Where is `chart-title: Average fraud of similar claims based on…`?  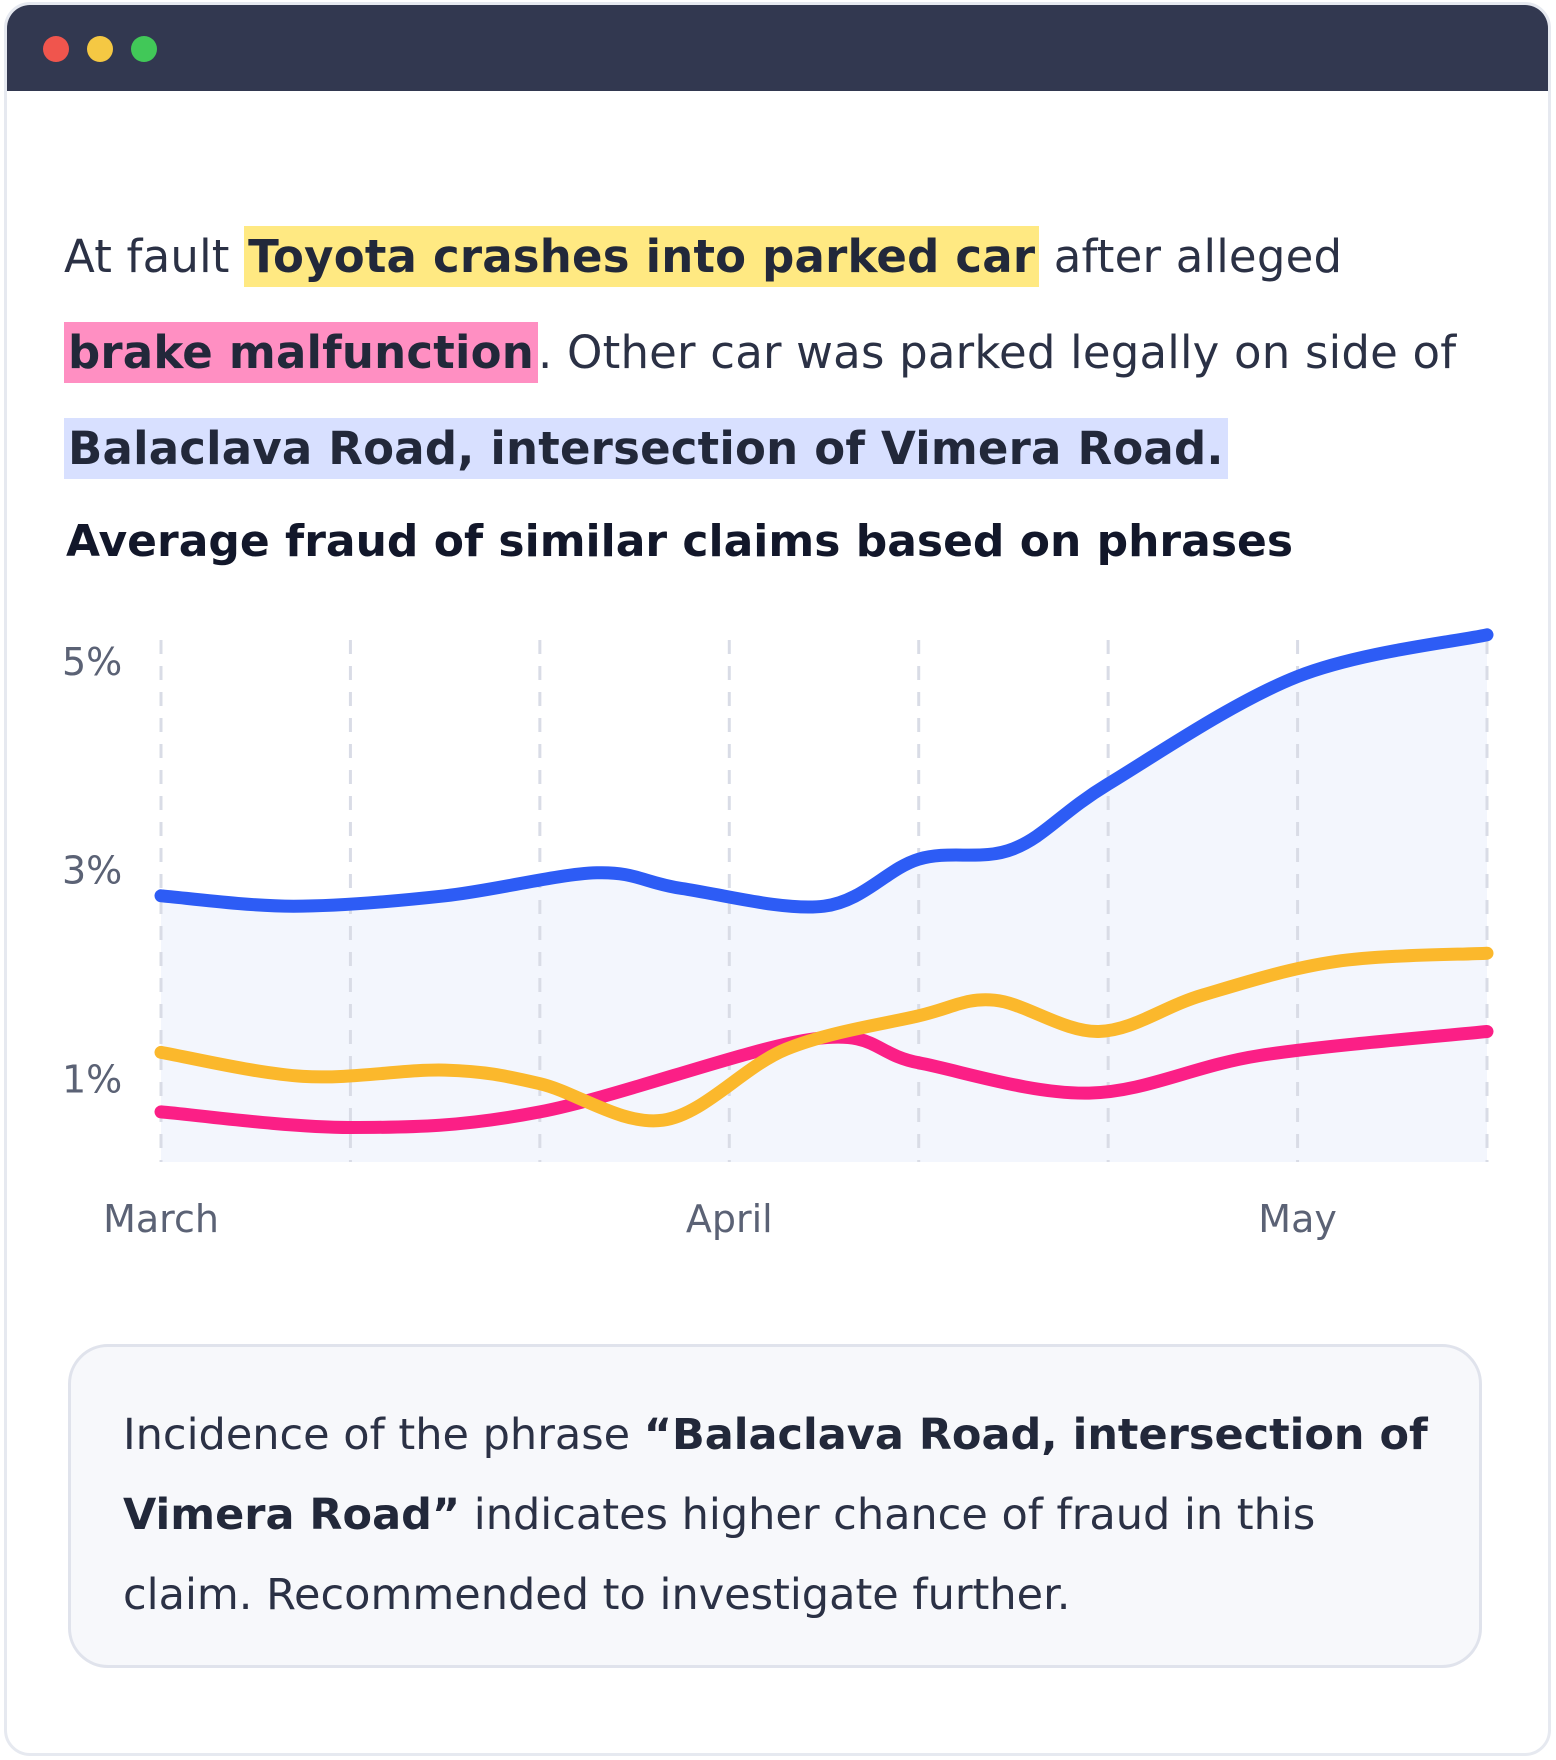 chart-title: Average fraud of similar claims based on… is located at coordinates (680, 541).